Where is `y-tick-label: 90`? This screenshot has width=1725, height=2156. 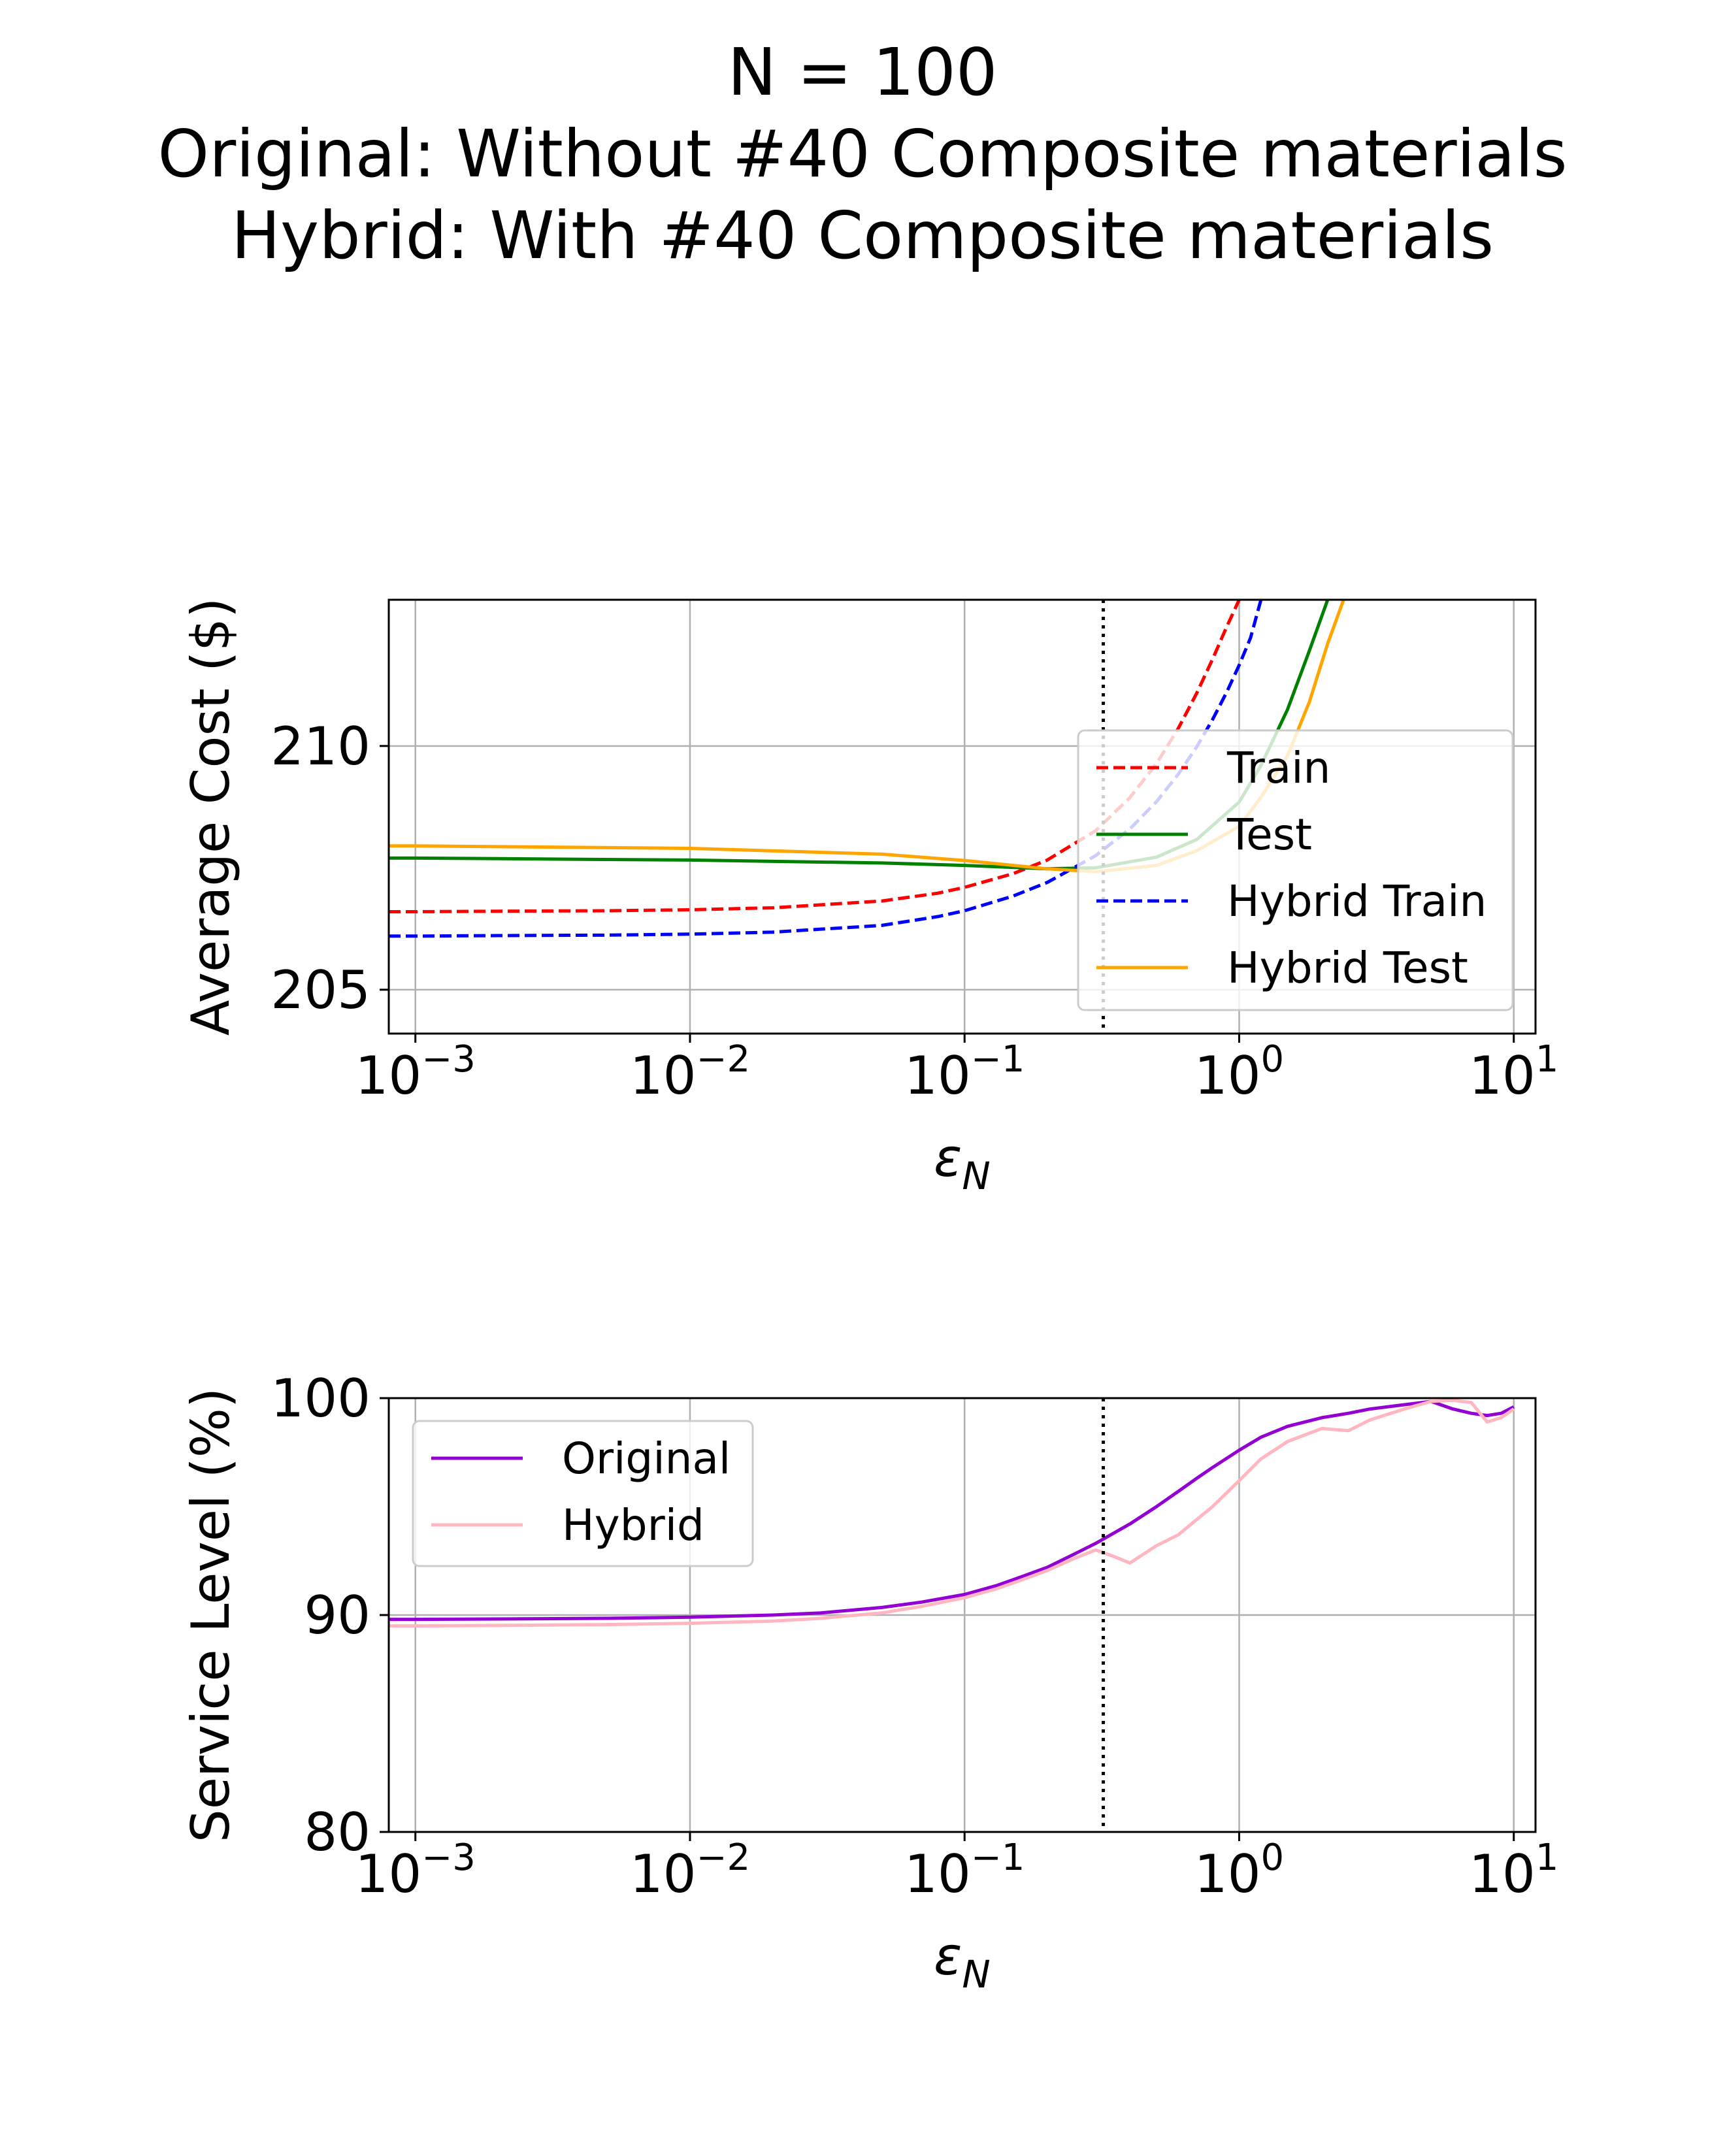 y-tick-label: 90 is located at coordinates (337, 1615).